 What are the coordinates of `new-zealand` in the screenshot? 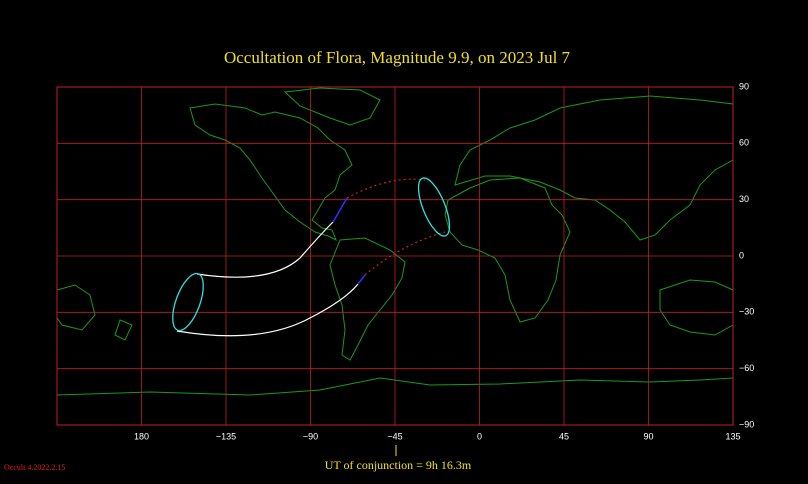 It's located at (123, 330).